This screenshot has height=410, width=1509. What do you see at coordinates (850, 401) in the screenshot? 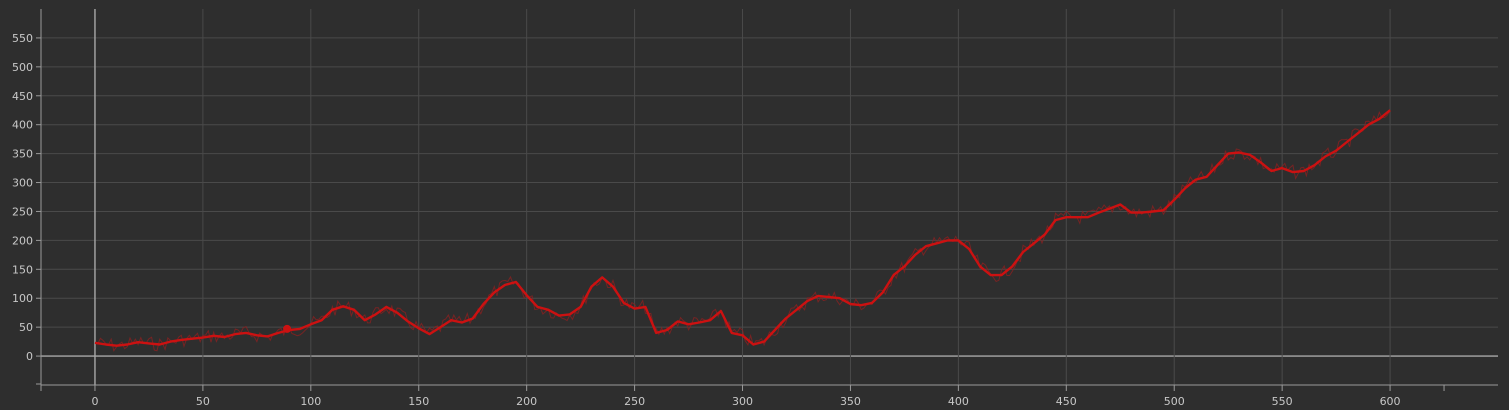
I see `x-tick-label: 350` at bounding box center [850, 401].